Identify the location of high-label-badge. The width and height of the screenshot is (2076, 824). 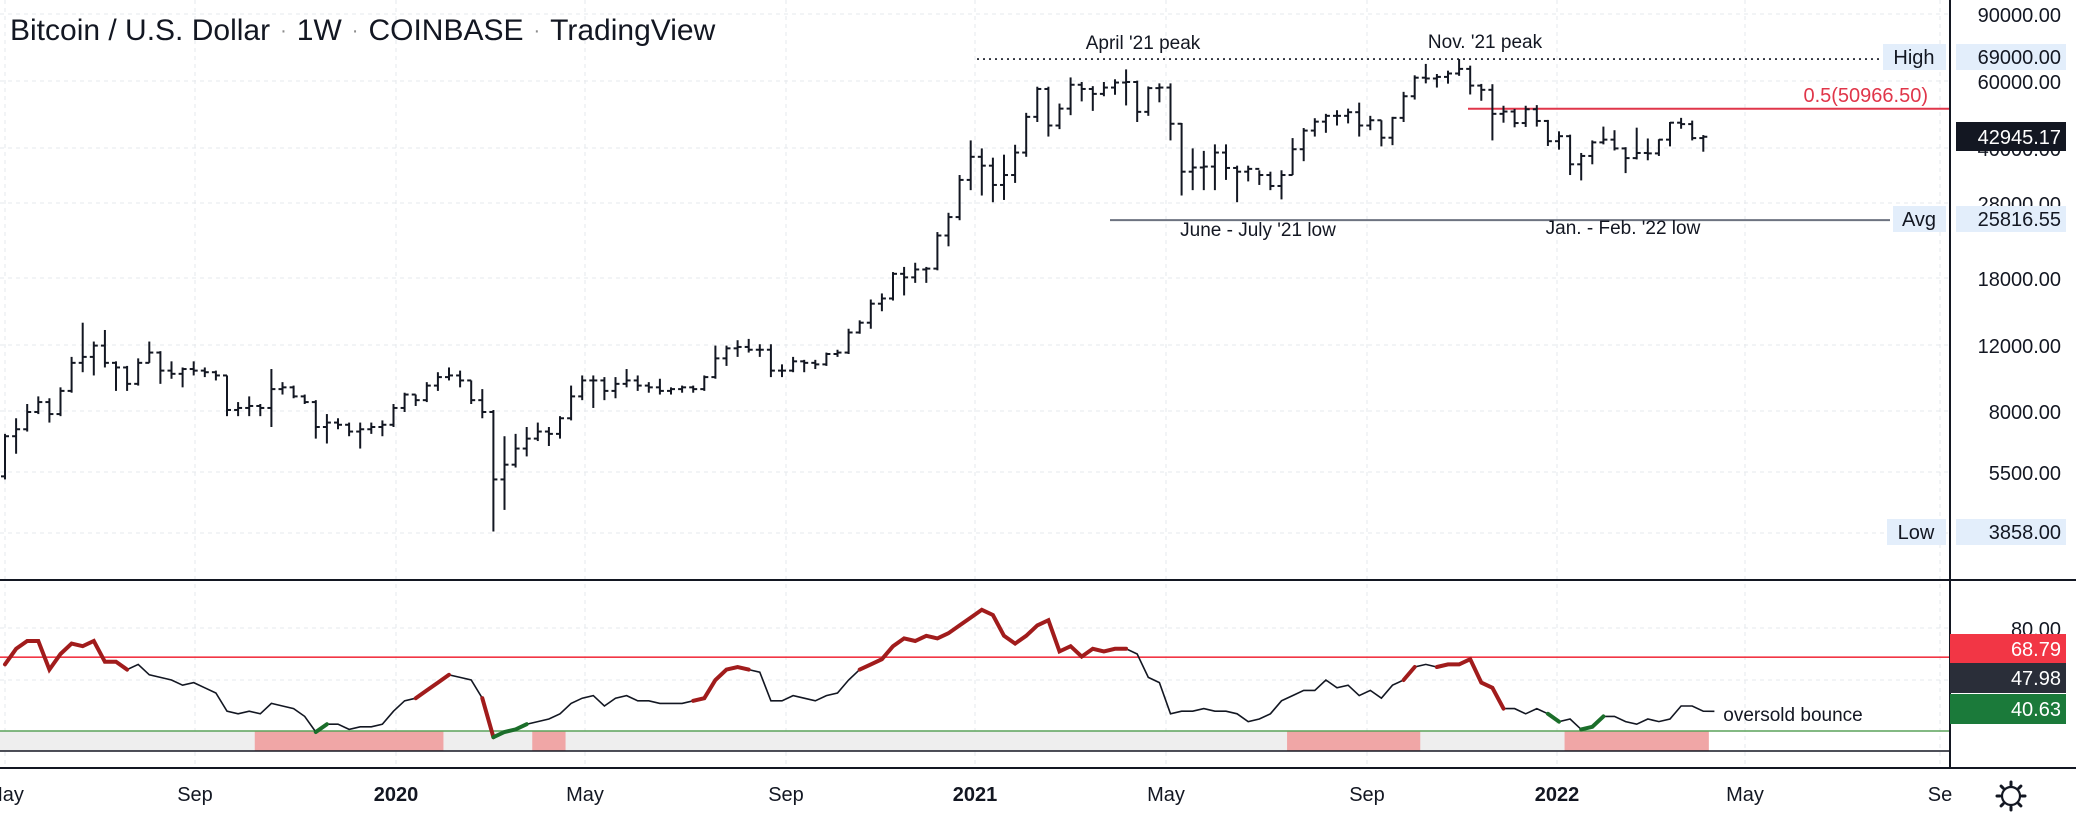
(1914, 57).